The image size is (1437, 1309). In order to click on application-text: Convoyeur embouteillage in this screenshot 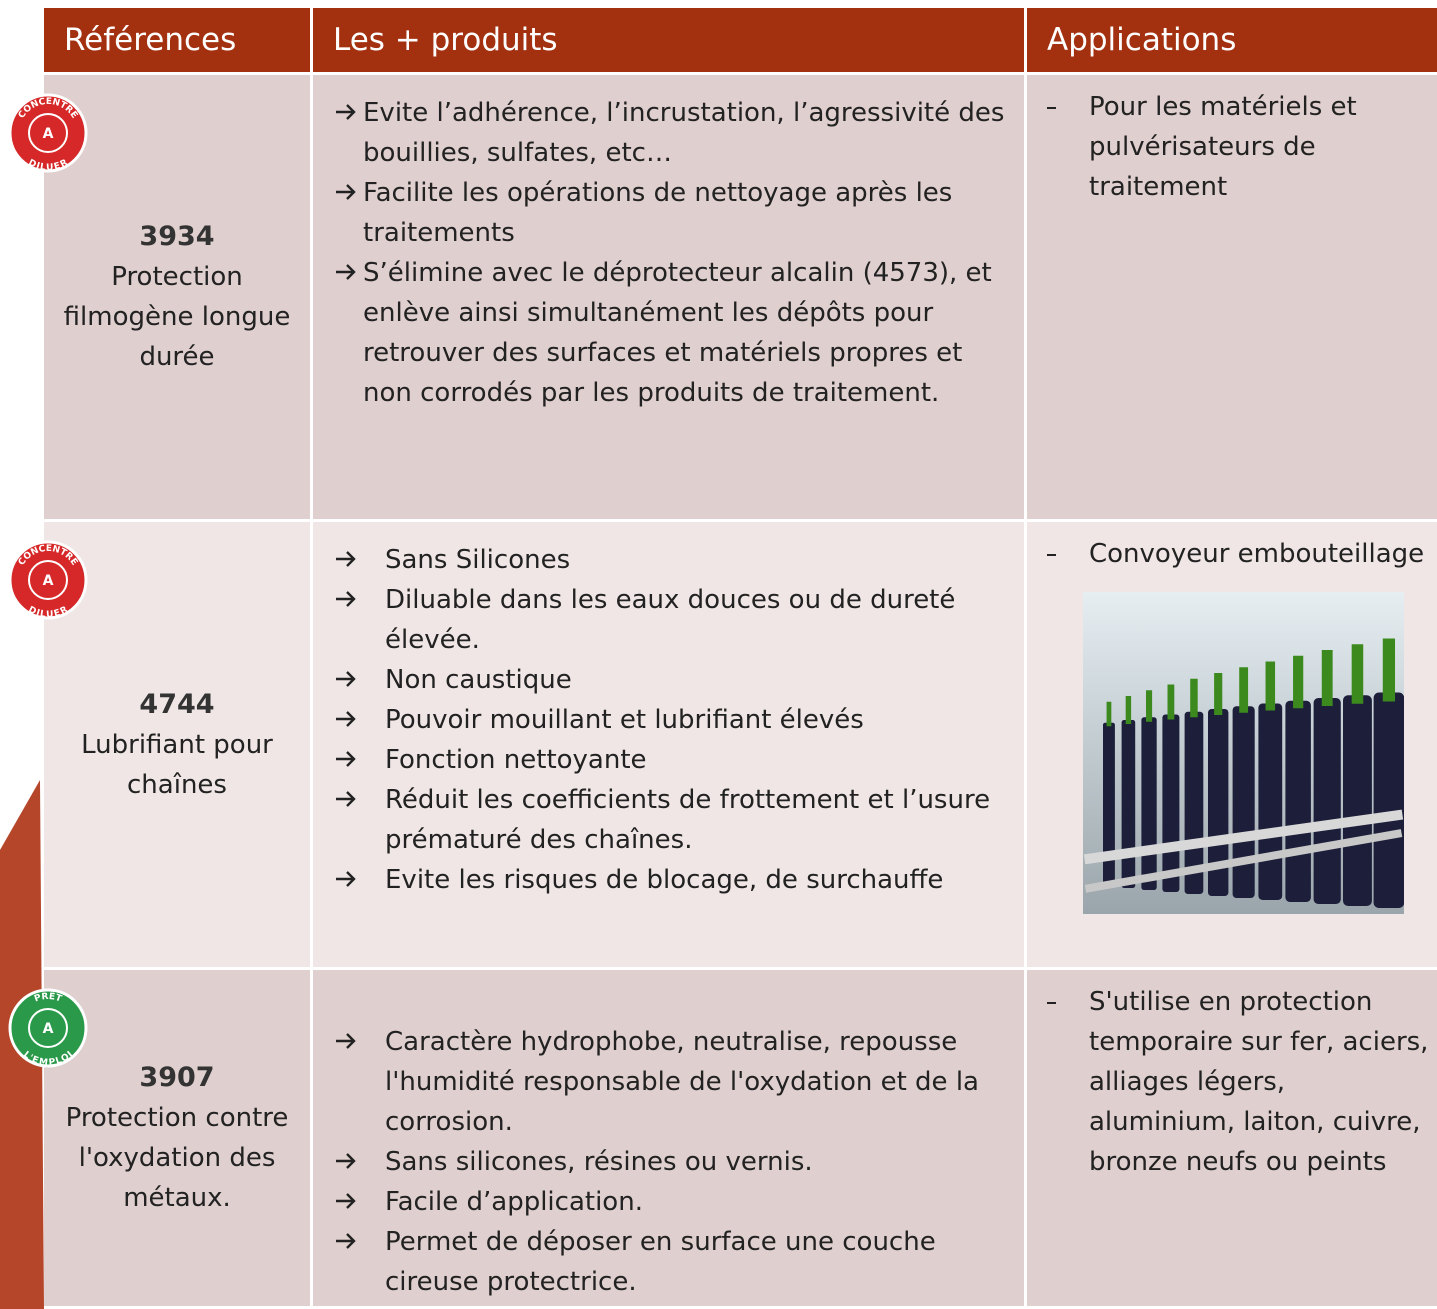, I will do `click(1257, 554)`.